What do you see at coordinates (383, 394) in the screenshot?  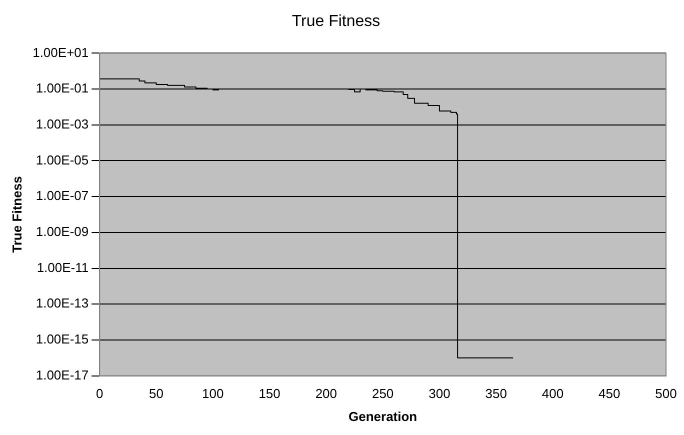 I see `x-tick-label: 250` at bounding box center [383, 394].